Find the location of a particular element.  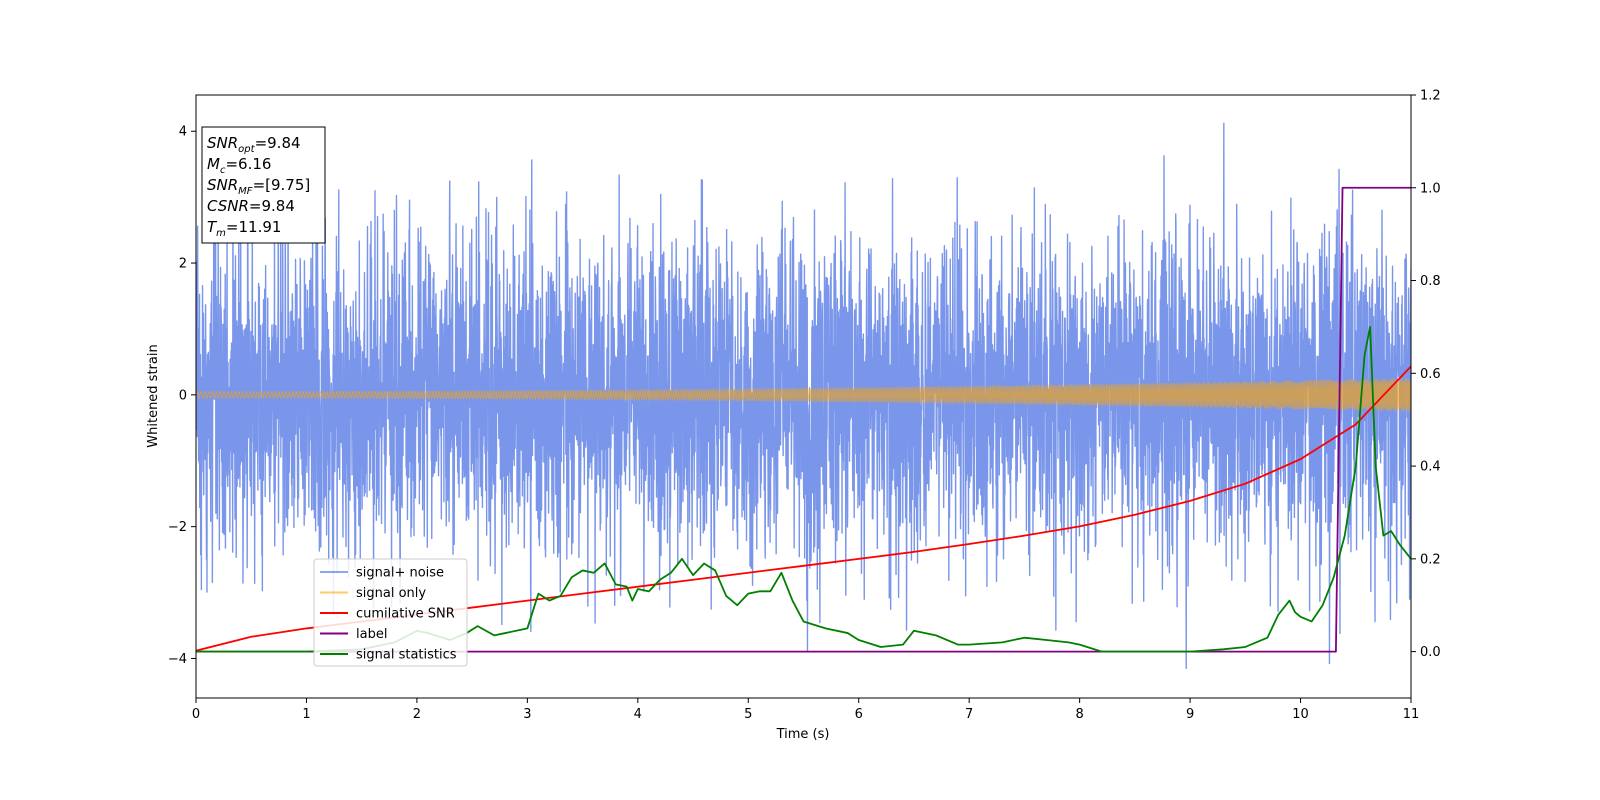

x-tick-label: 1 is located at coordinates (306, 714).